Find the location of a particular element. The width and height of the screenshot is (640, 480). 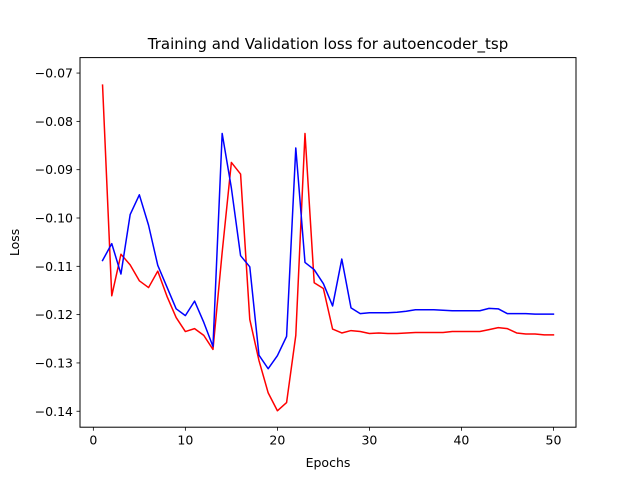

y-tick-label: −0.09 is located at coordinates (54, 169).